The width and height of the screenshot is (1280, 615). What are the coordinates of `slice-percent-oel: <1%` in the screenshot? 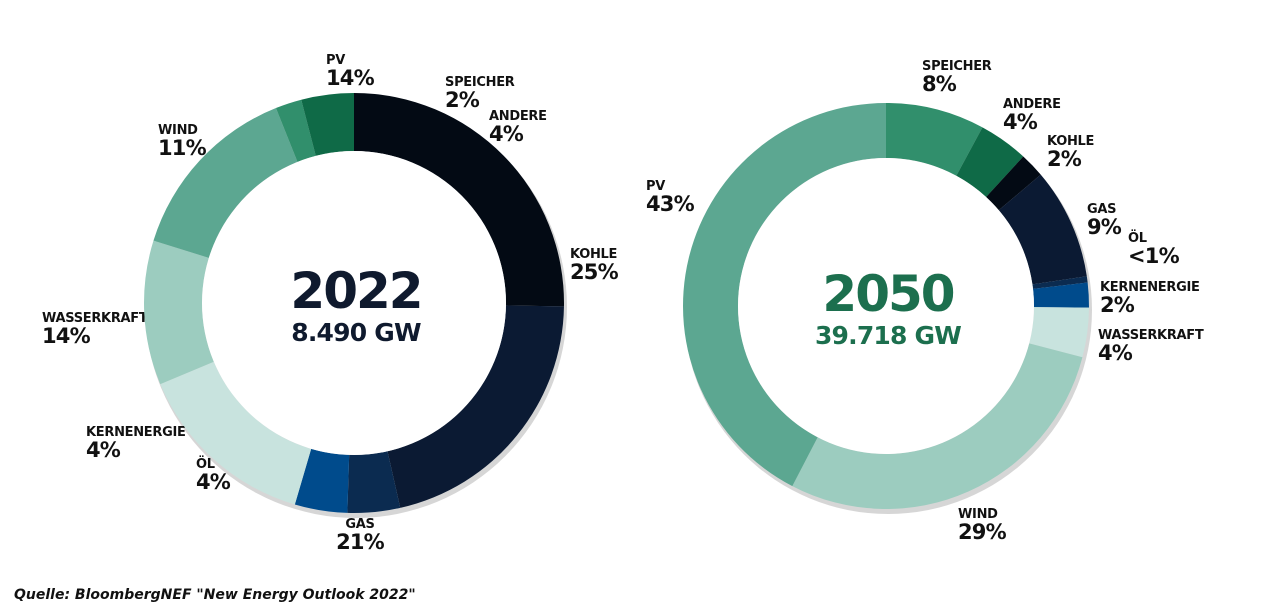 It's located at (1154, 256).